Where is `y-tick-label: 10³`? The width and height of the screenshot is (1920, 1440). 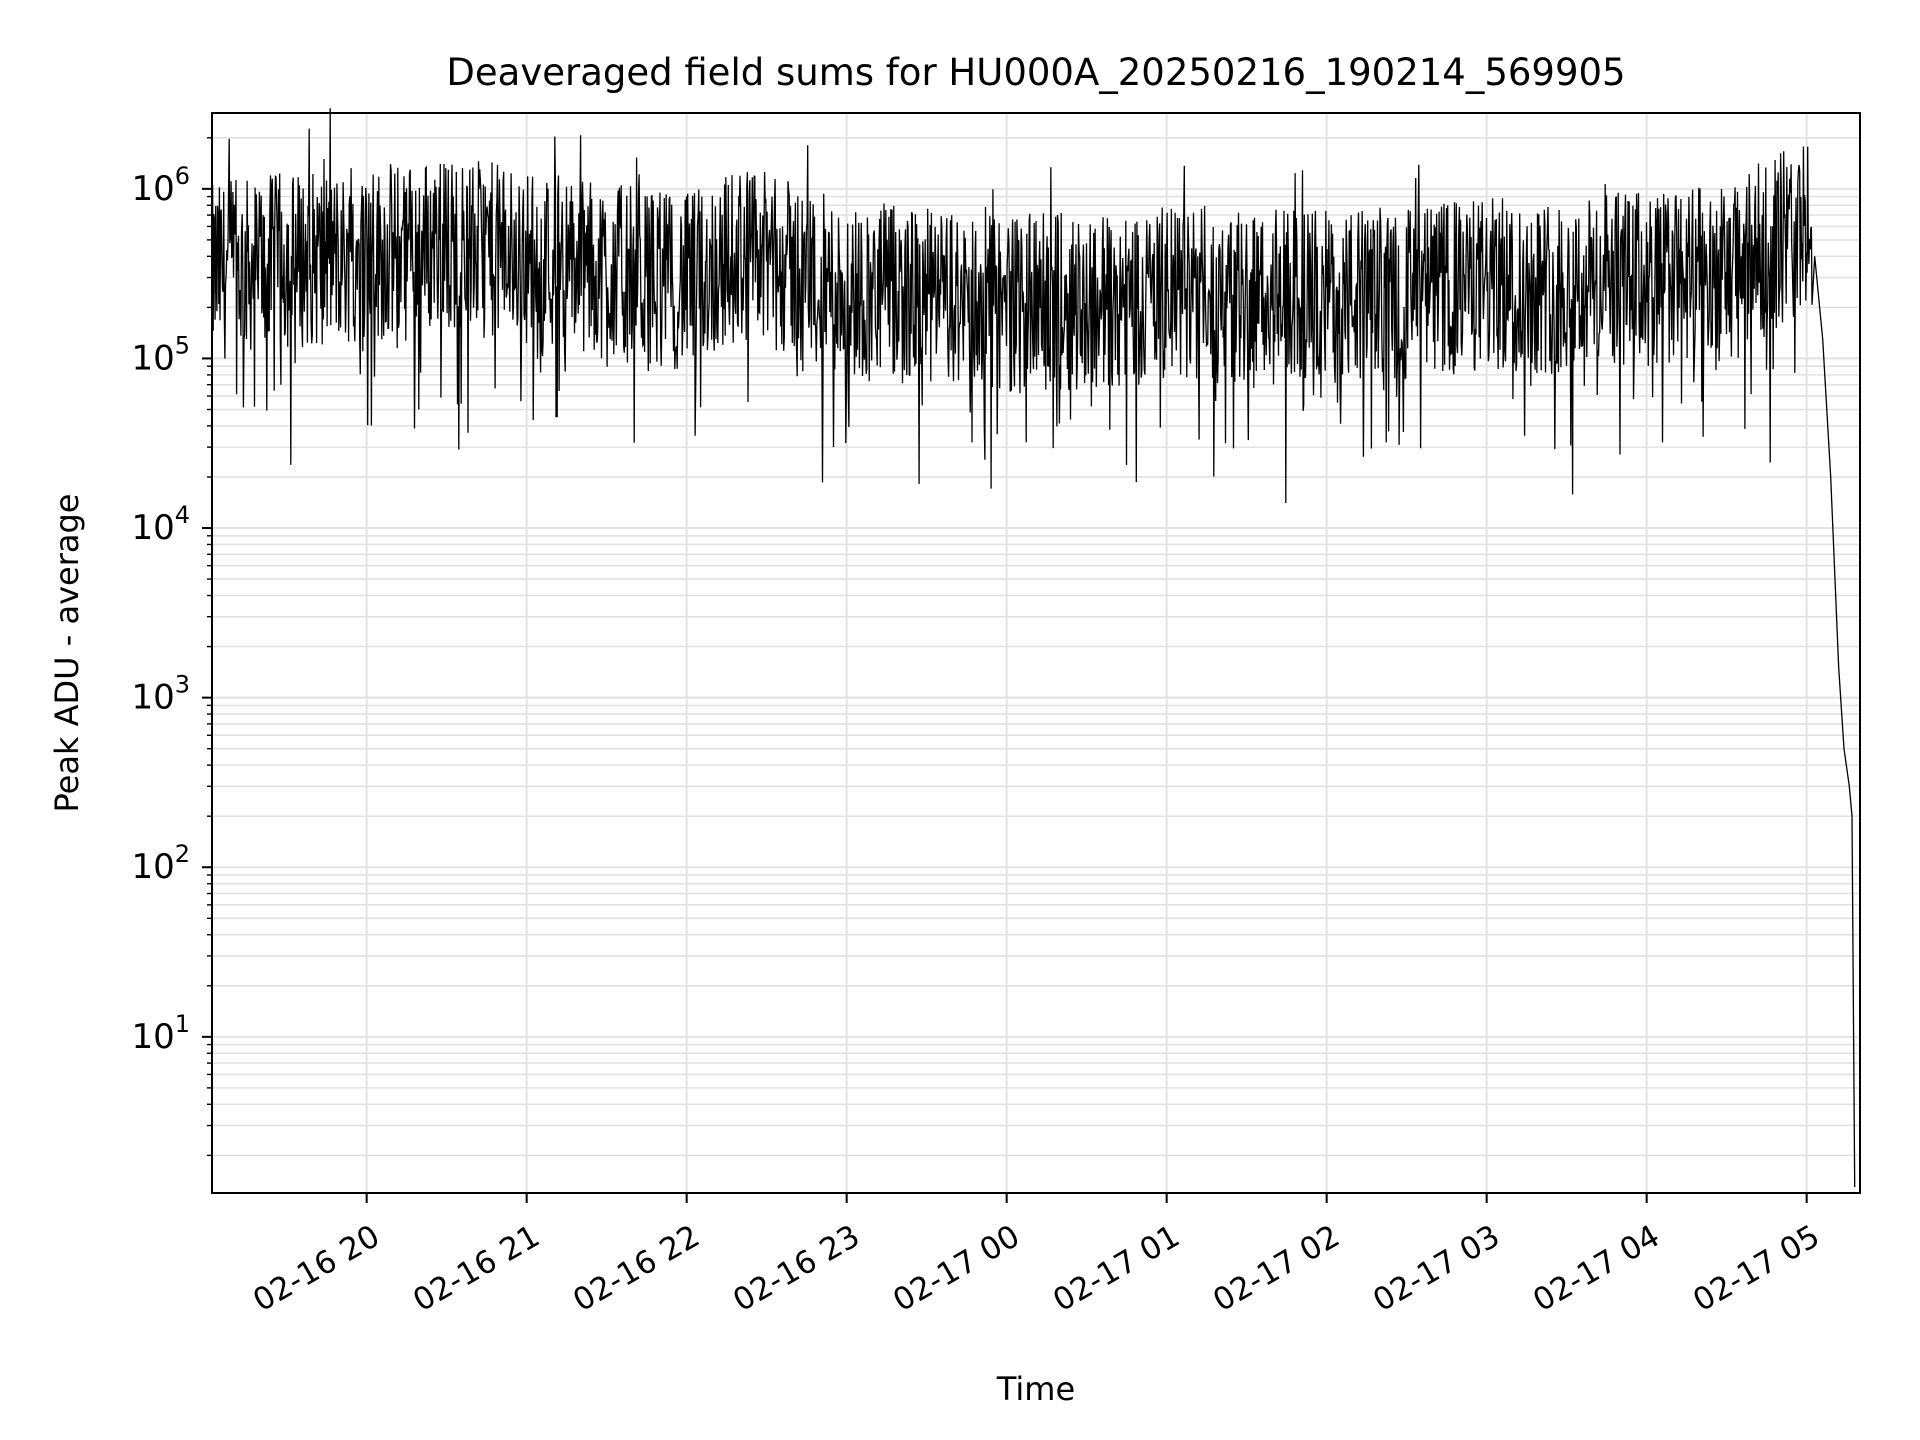 y-tick-label: 10³ is located at coordinates (160, 694).